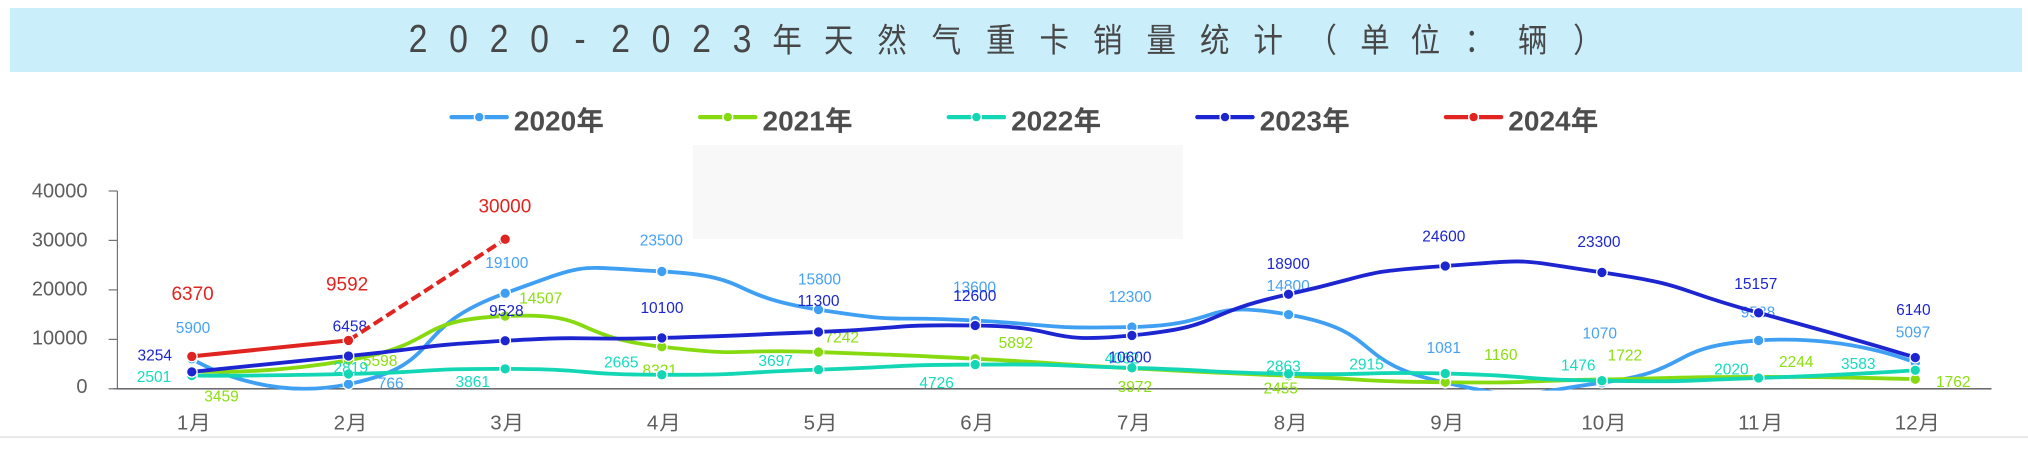  What do you see at coordinates (1443, 236) in the screenshot?
I see `svg-text: 24600` at bounding box center [1443, 236].